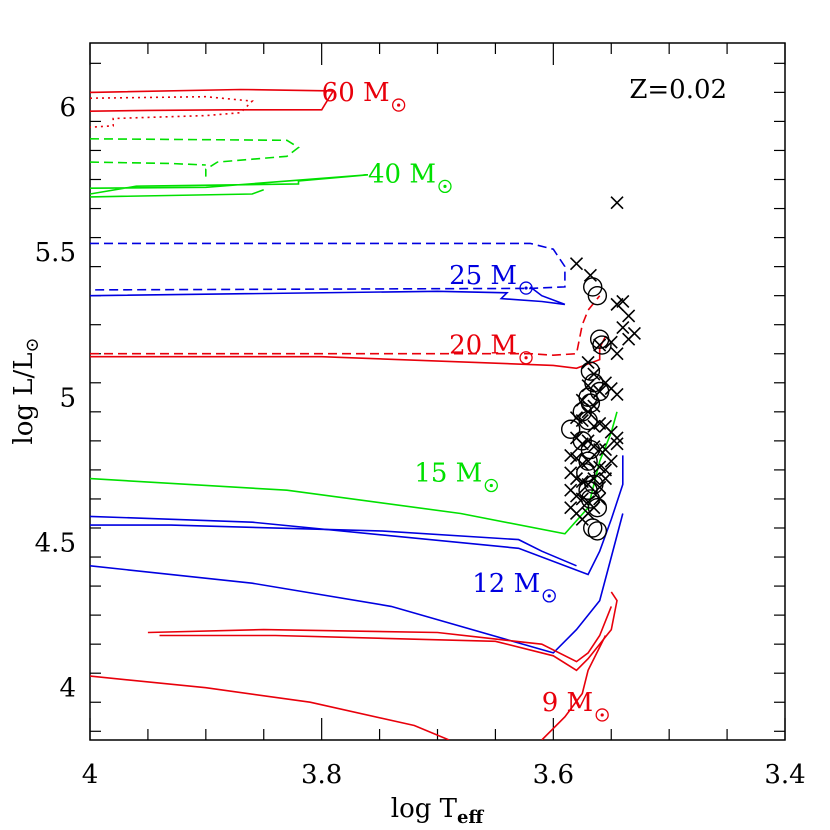 The width and height of the screenshot is (830, 830). I want to click on x-tick-label: 3.4, so click(784, 775).